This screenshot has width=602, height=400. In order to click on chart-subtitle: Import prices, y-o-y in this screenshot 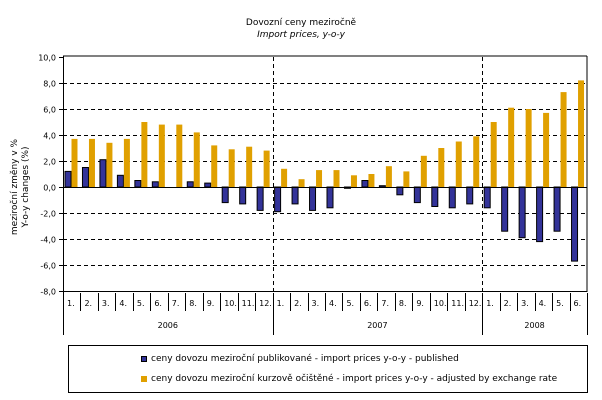, I will do `click(301, 35)`.